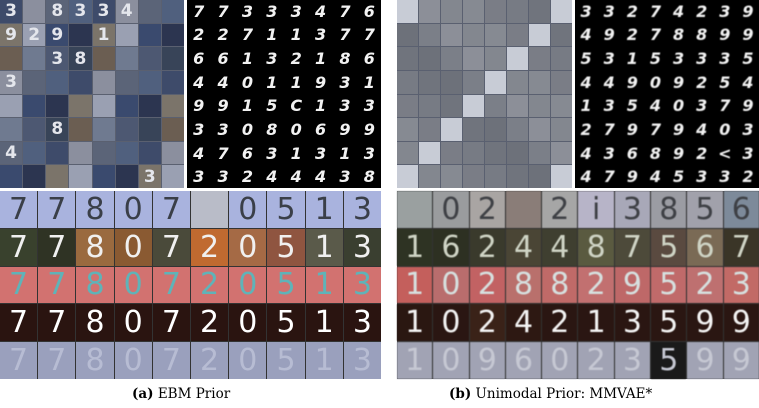 This screenshot has height=408, width=759. Describe the element at coordinates (143, 394) in the screenshot. I see `caption-a-tag: (a)` at that location.